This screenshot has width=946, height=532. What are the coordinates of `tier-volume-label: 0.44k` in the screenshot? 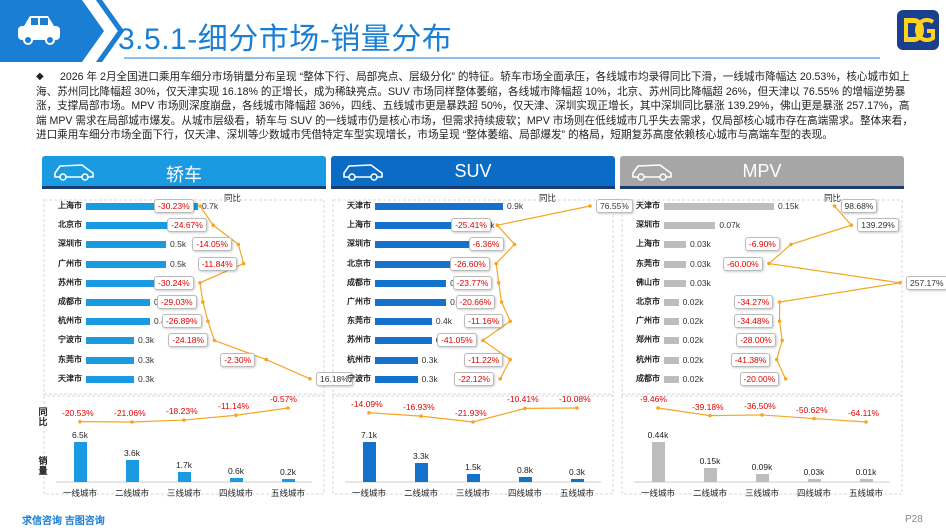 It's located at (658, 435).